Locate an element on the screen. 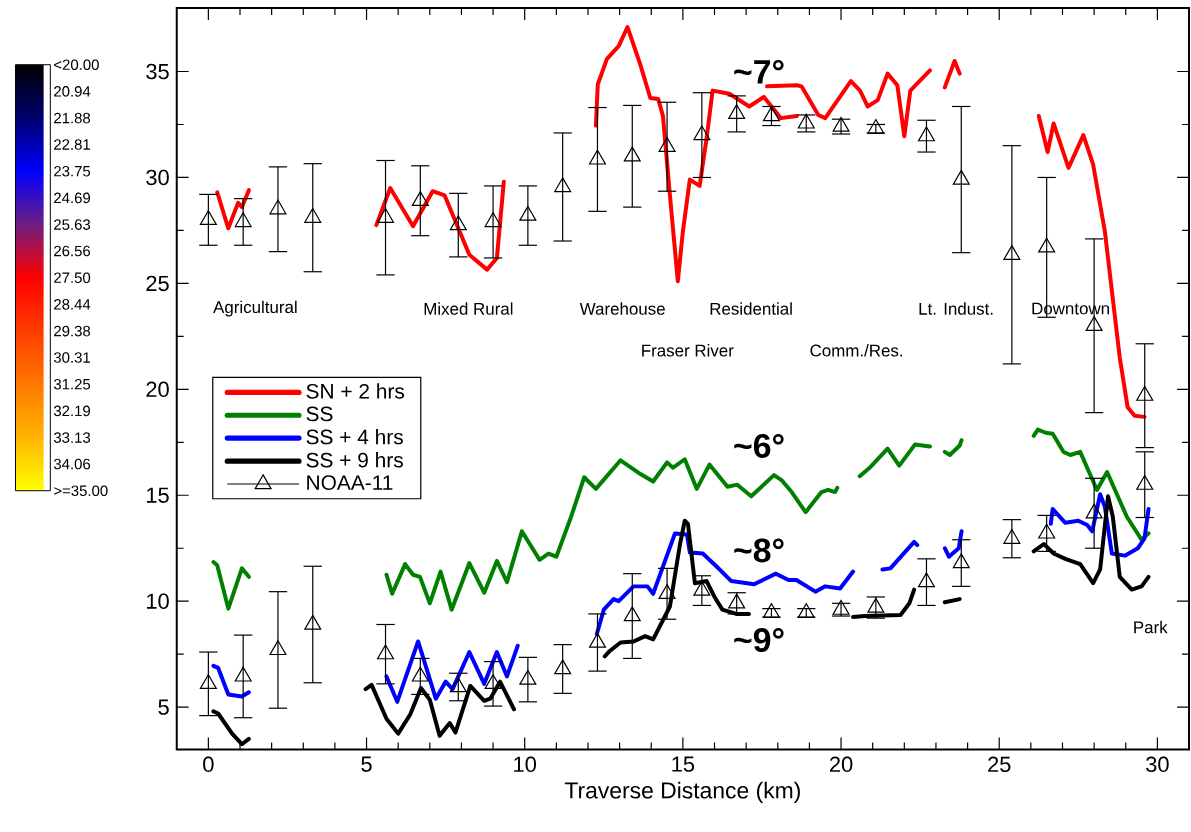 This screenshot has width=1191, height=832. y-tick-label: 25 is located at coordinates (157, 283).